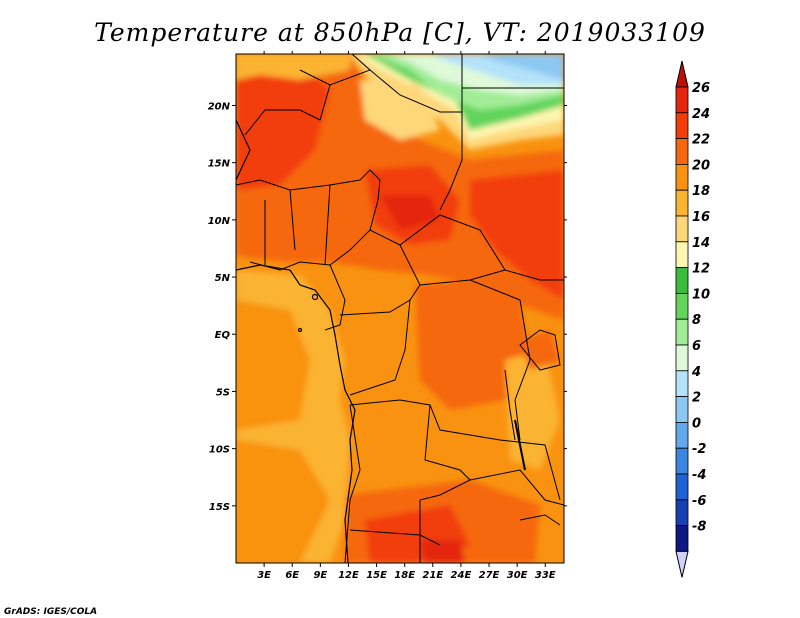 The width and height of the screenshot is (800, 618). Describe the element at coordinates (701, 269) in the screenshot. I see `colorbar-label: 12` at that location.